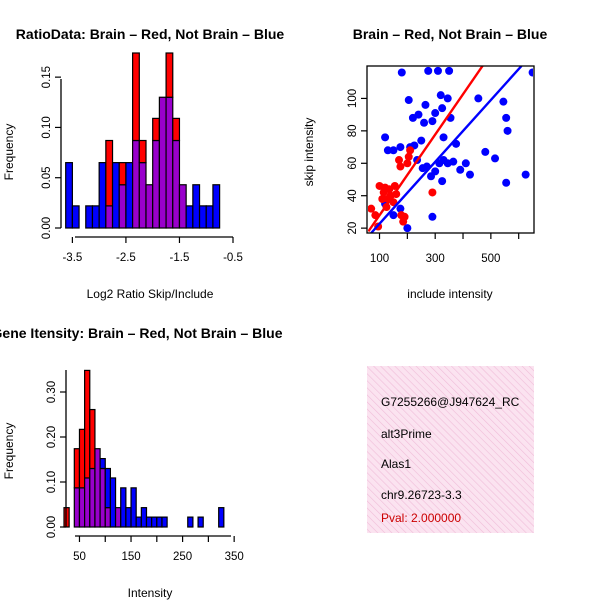  I want to click on info-background, so click(450, 449).